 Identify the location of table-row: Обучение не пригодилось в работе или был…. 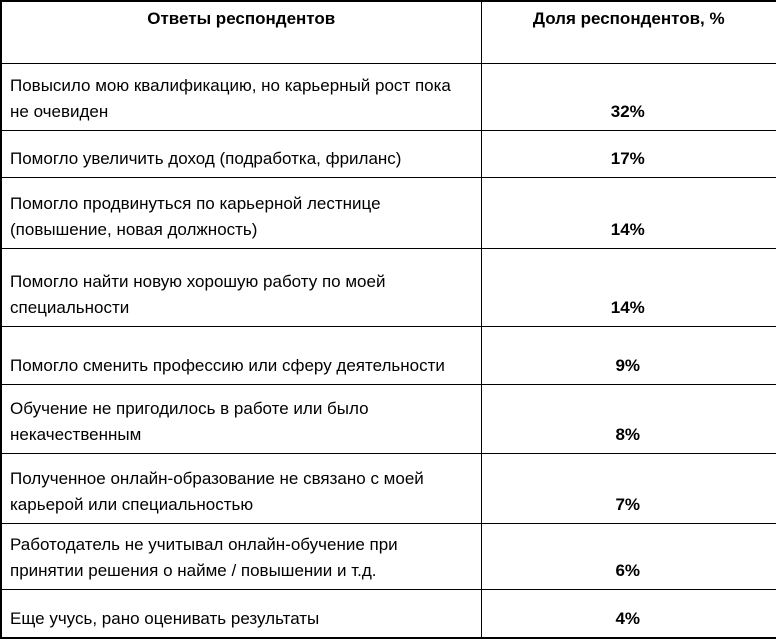
(388, 418).